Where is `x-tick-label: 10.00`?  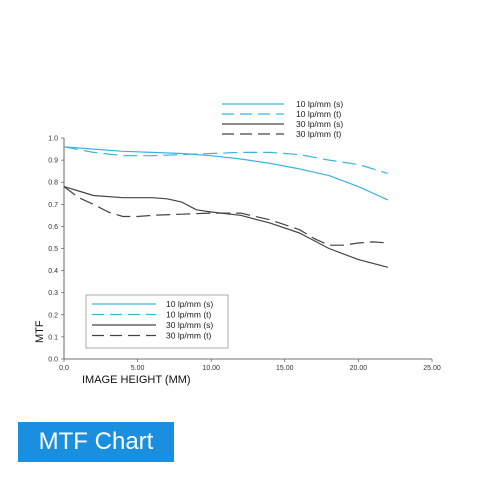 x-tick-label: 10.00 is located at coordinates (211, 368).